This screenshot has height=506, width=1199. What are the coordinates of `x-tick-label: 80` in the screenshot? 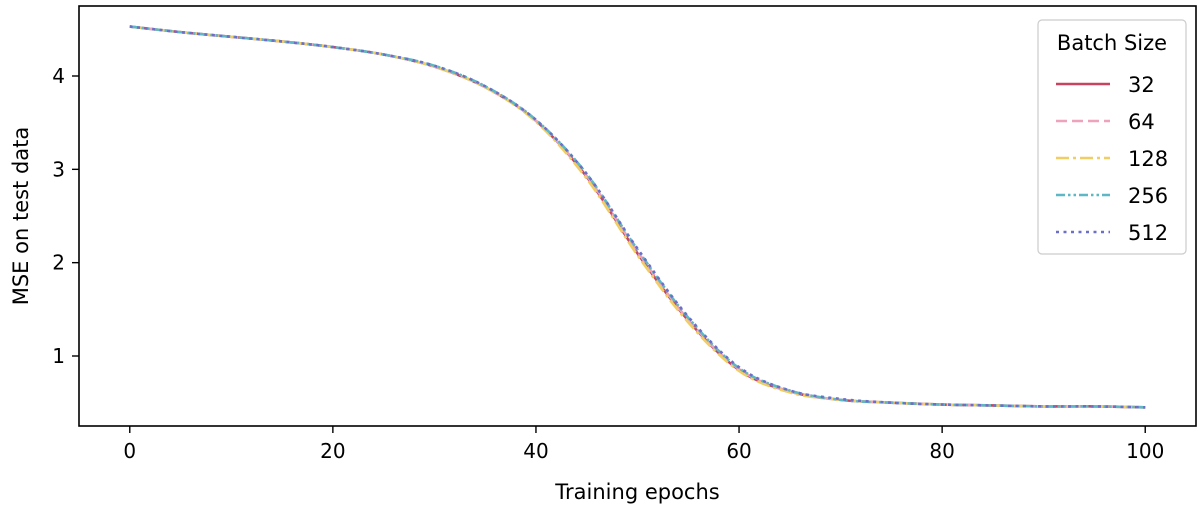 It's located at (941, 451).